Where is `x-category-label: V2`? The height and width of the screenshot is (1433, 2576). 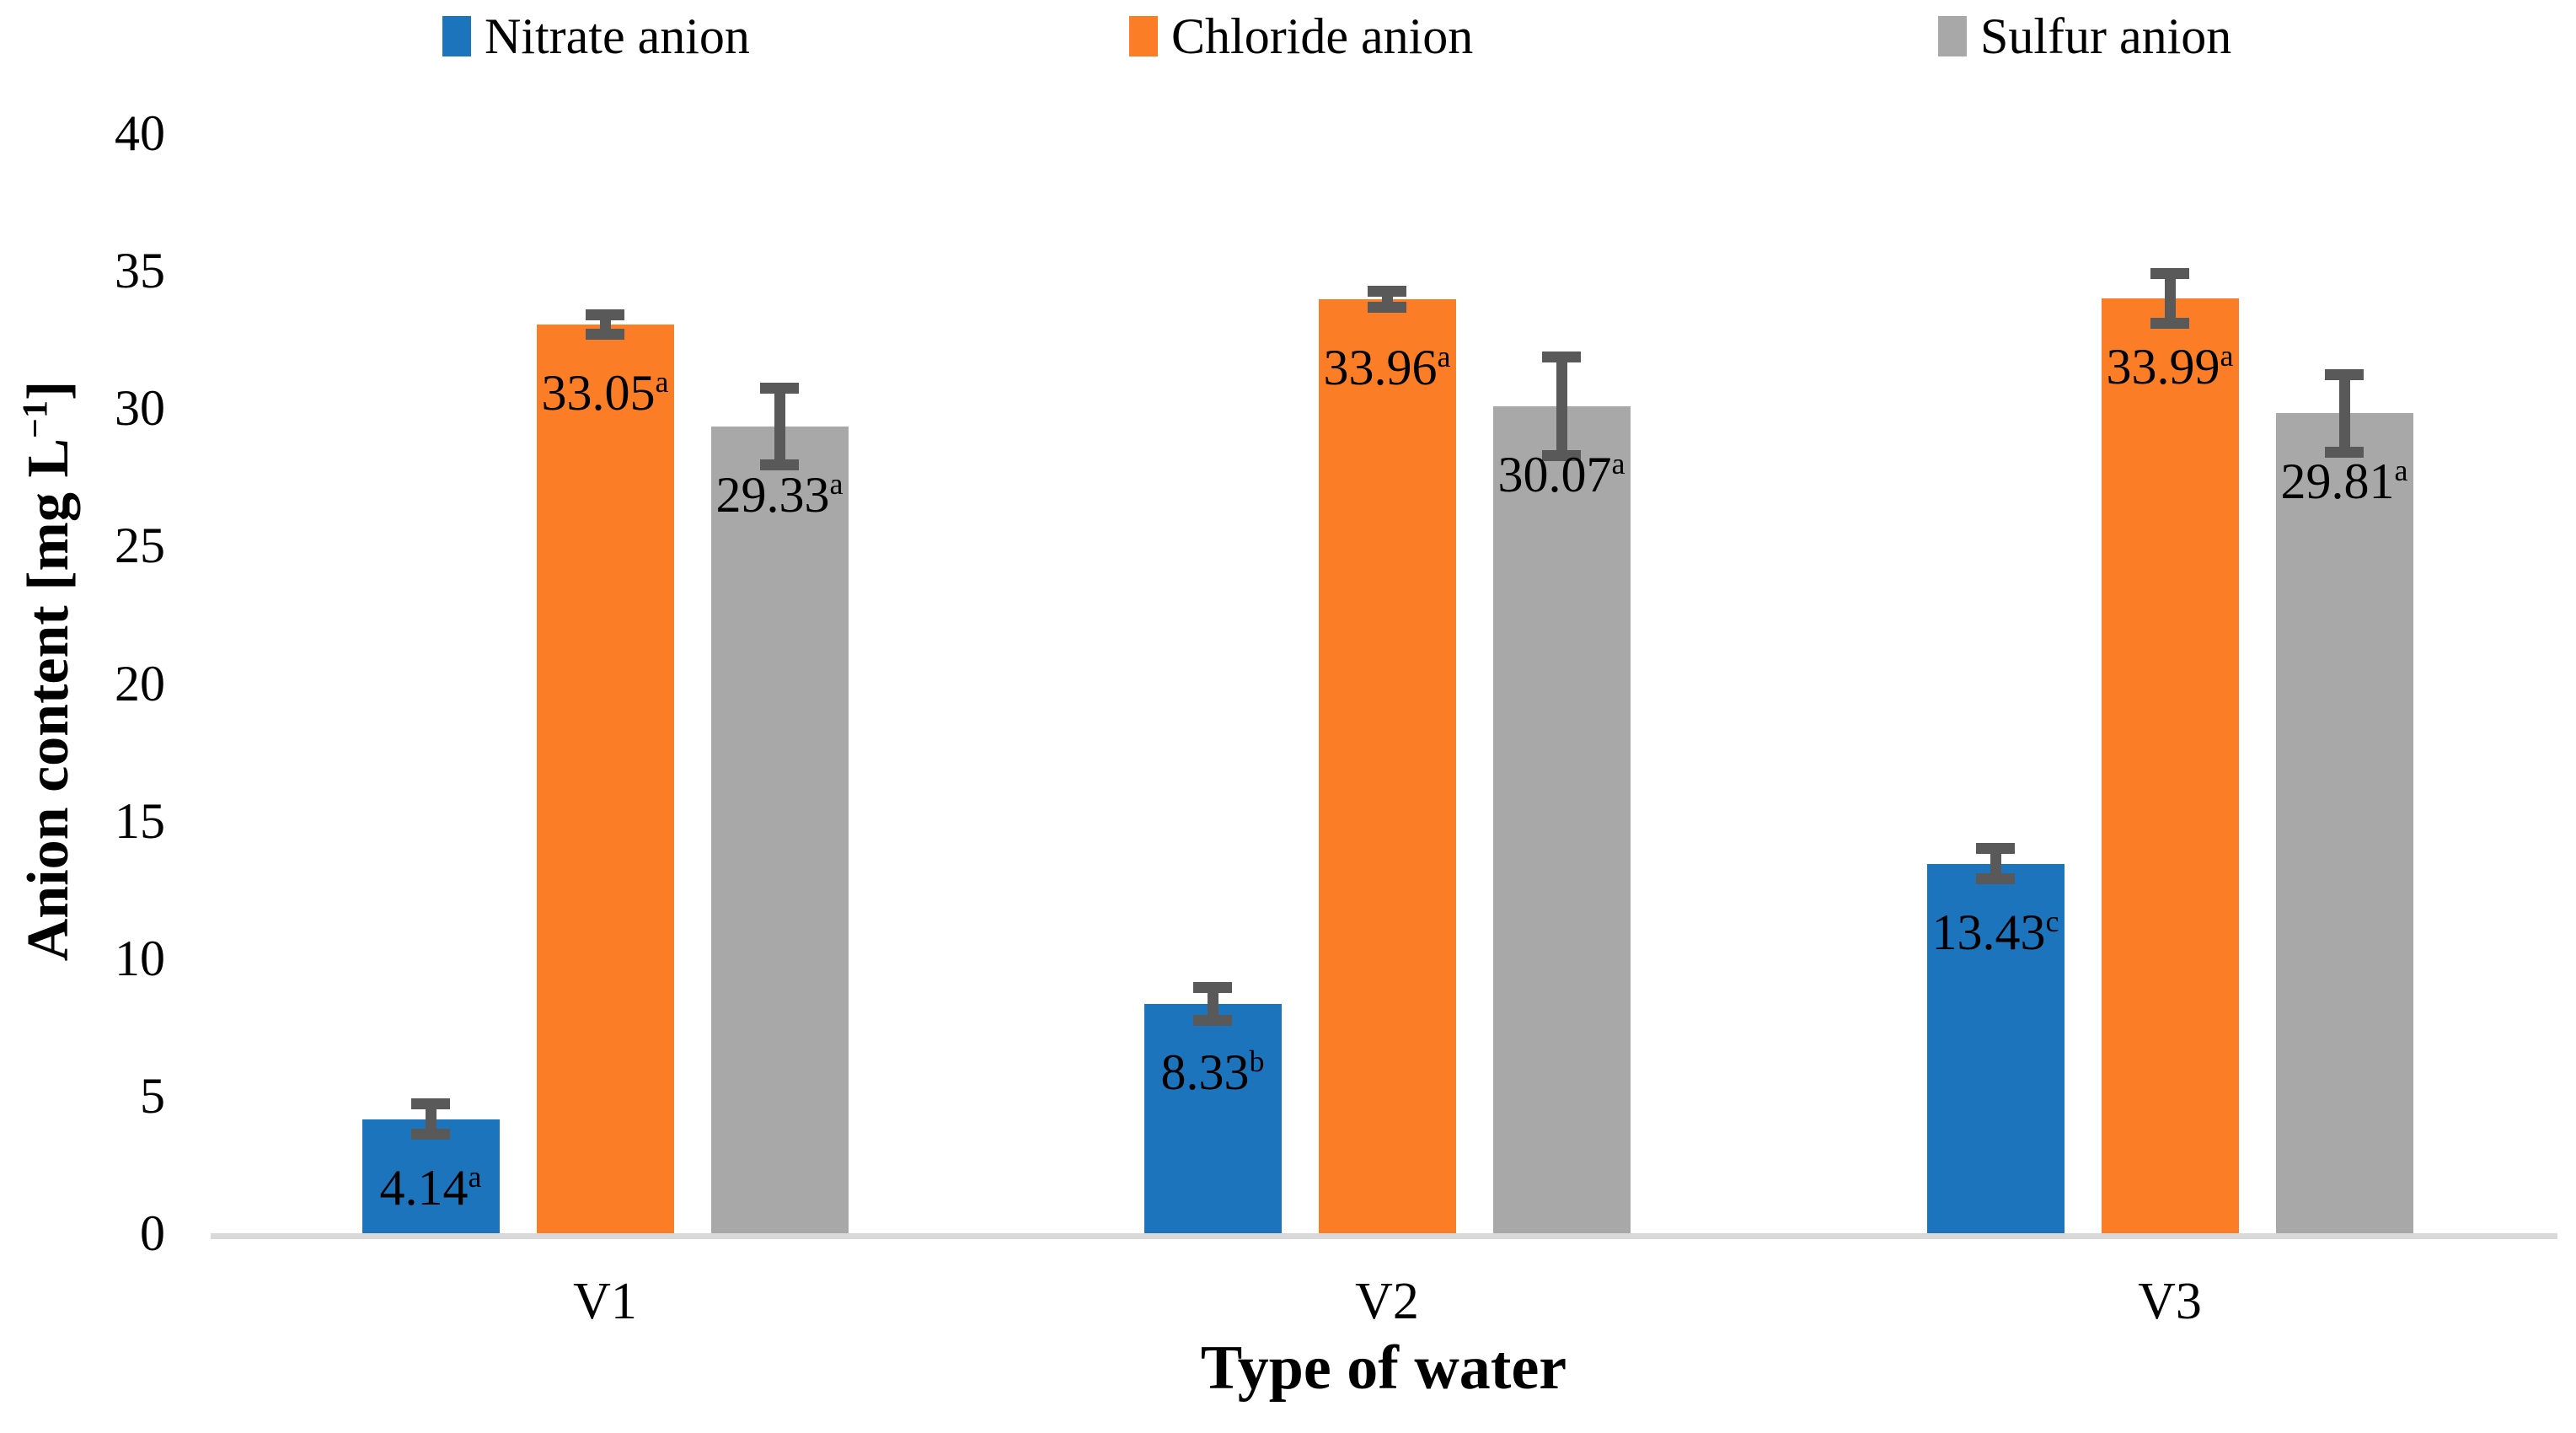
x-category-label: V2 is located at coordinates (1387, 1301).